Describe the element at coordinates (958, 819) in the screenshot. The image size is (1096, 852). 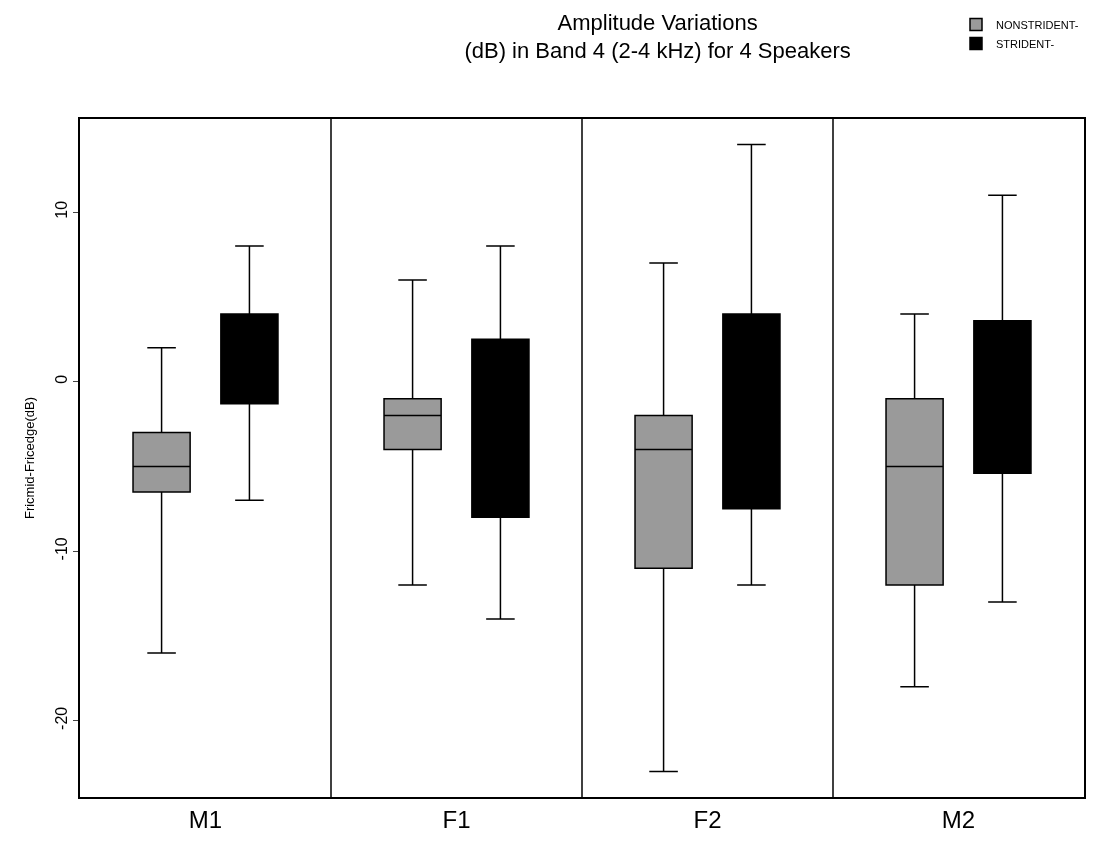
I see `x-tick-label: M2` at that location.